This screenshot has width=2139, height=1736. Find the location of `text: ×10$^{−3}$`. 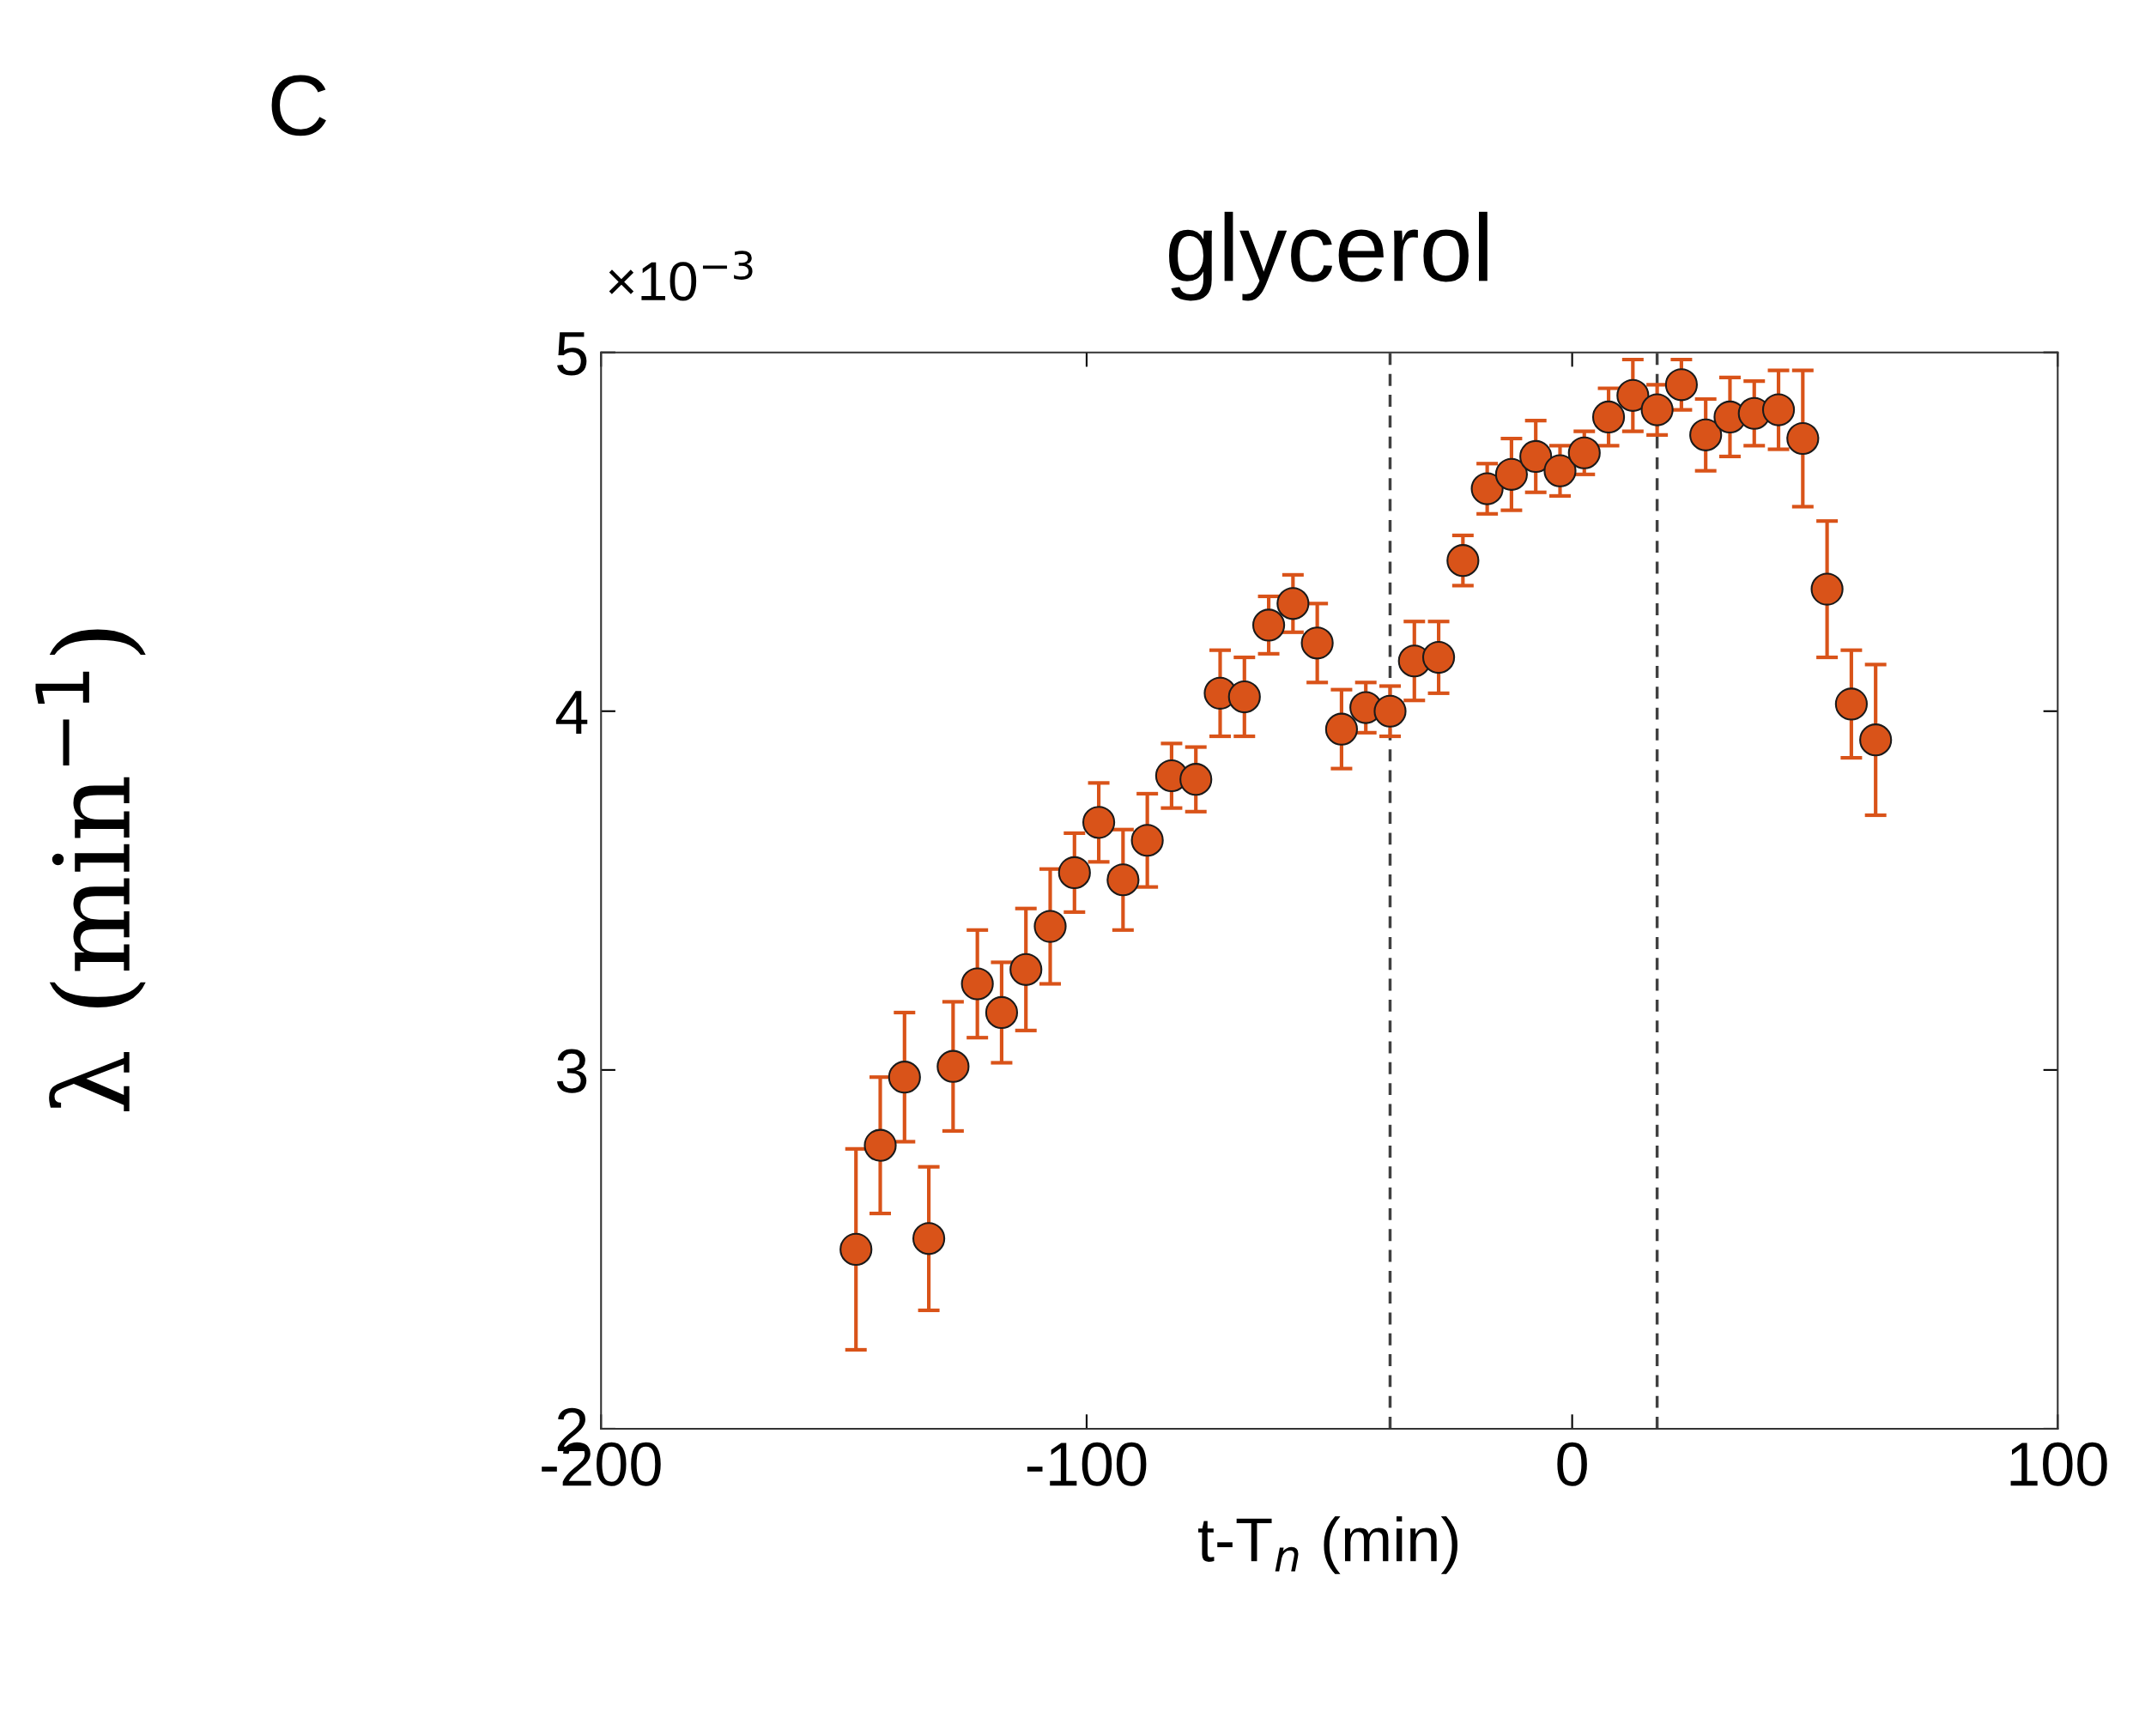

text: ×10$^{−3}$ is located at coordinates (681, 276).